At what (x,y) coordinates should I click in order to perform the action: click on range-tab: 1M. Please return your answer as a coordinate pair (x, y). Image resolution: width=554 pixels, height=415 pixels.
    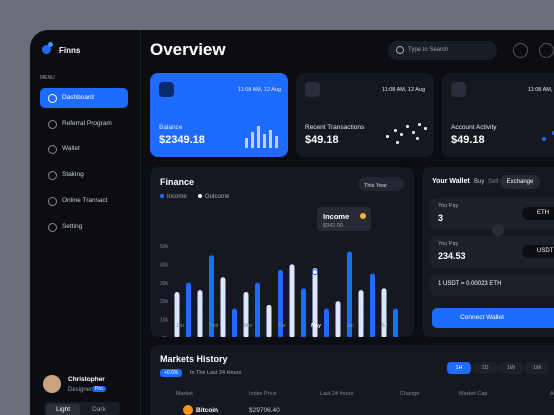
    Looking at the image, I should click on (537, 368).